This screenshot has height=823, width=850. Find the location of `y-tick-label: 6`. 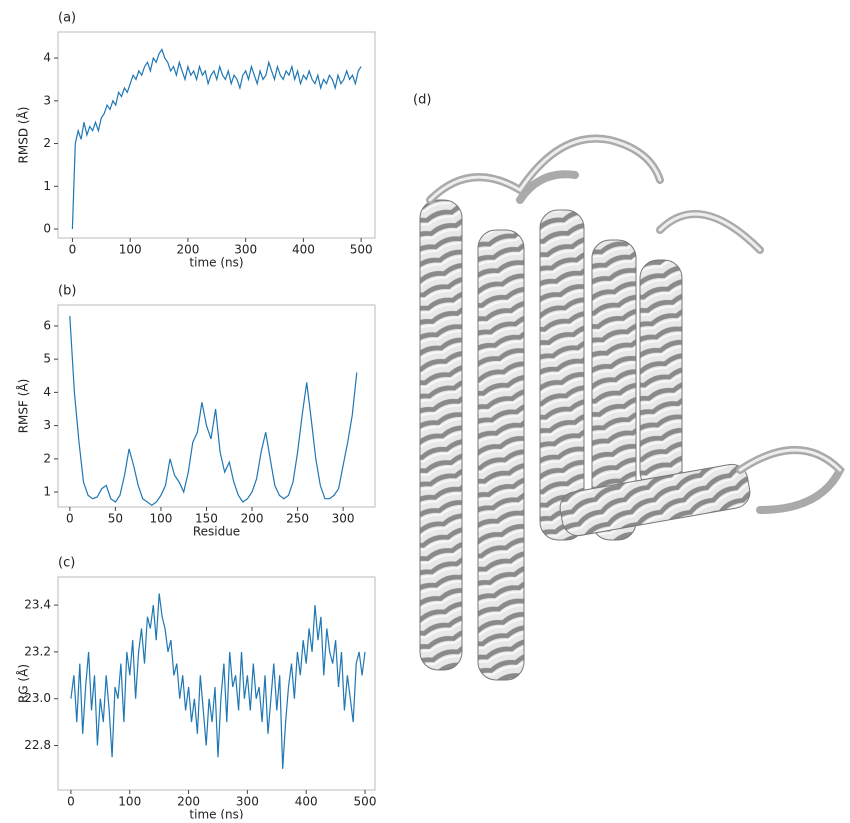

y-tick-label: 6 is located at coordinates (47, 325).